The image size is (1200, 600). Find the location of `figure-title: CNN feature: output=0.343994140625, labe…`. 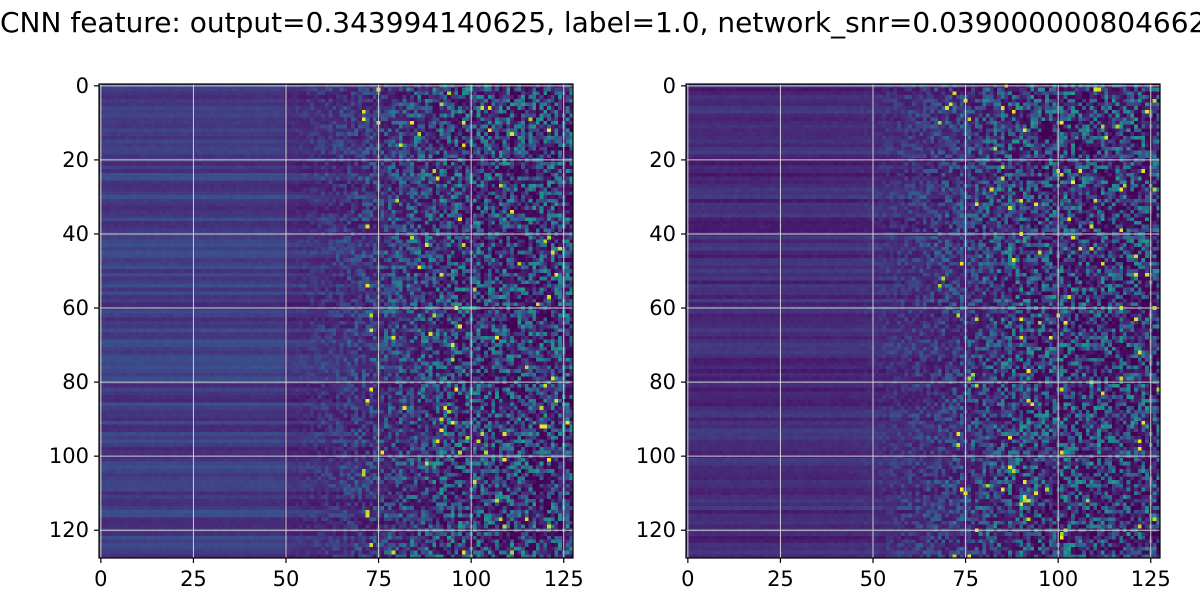

figure-title: CNN feature: output=0.343994140625, labe… is located at coordinates (600, 22).